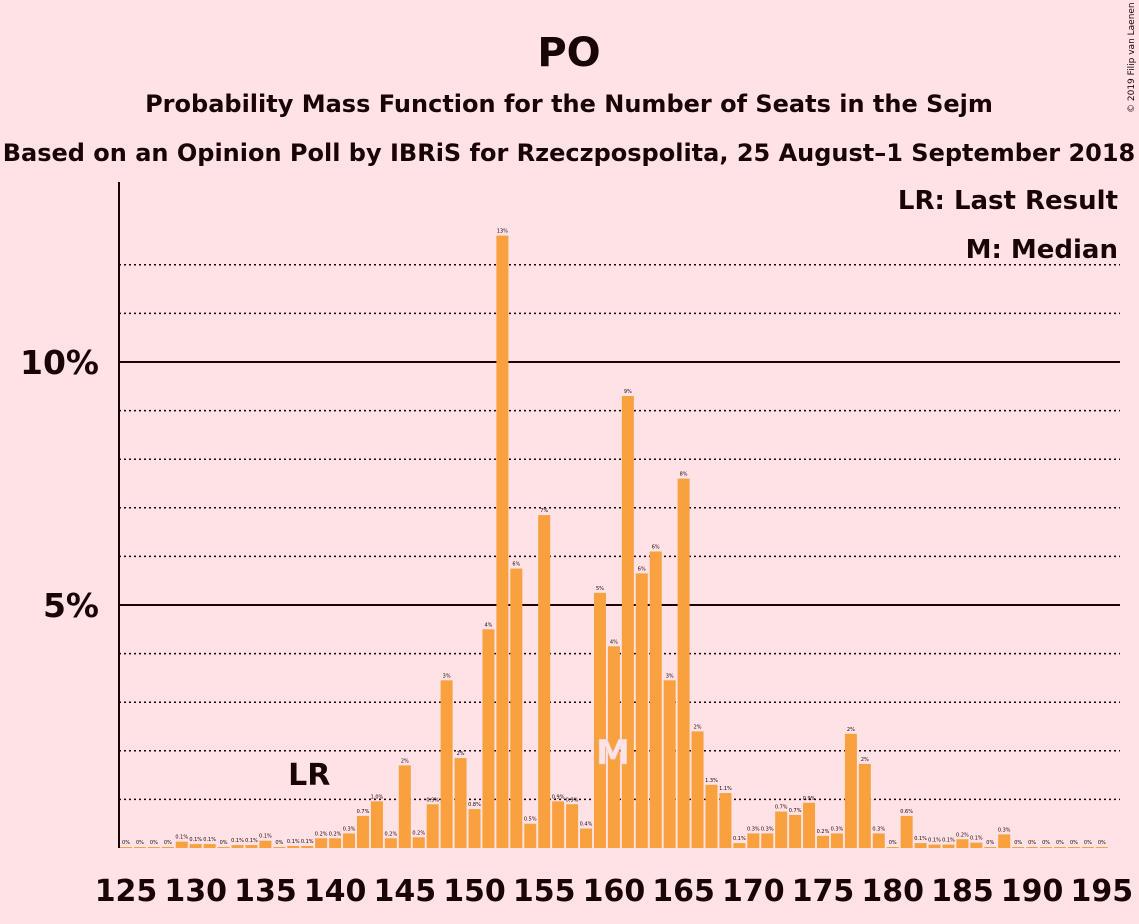  I want to click on bar-label-190: 0%, so click(1032, 843).